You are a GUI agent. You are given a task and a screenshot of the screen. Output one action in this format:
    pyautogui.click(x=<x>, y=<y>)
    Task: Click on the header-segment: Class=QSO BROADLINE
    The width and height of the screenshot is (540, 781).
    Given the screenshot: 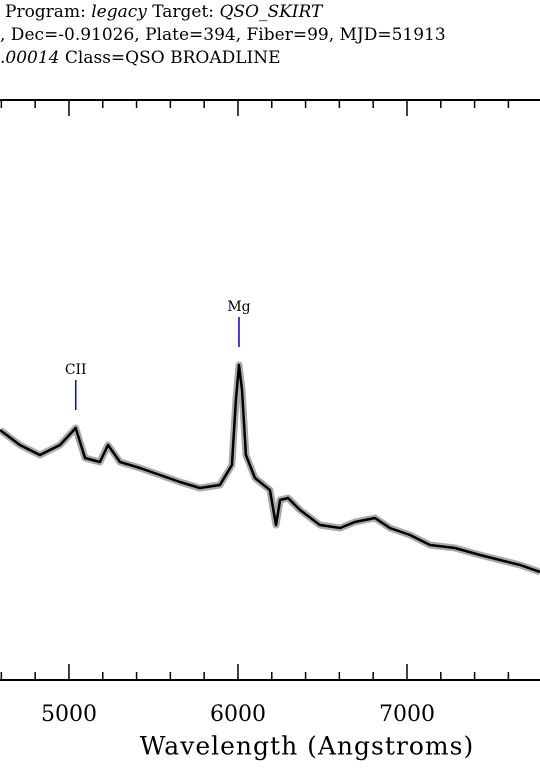 What is the action you would take?
    pyautogui.click(x=169, y=58)
    